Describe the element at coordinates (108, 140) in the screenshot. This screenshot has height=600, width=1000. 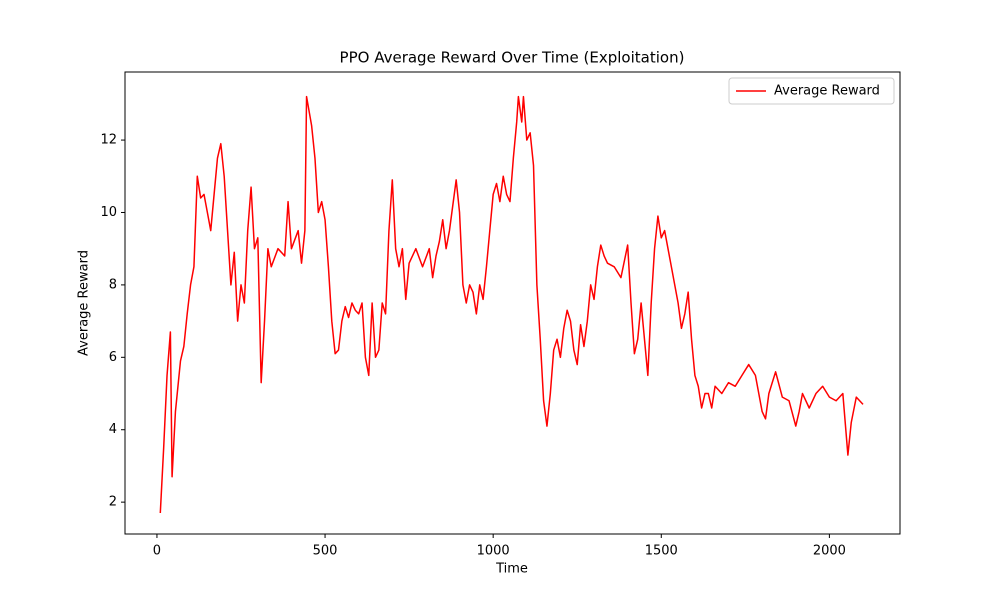
I see `y-tick-label: 12` at that location.